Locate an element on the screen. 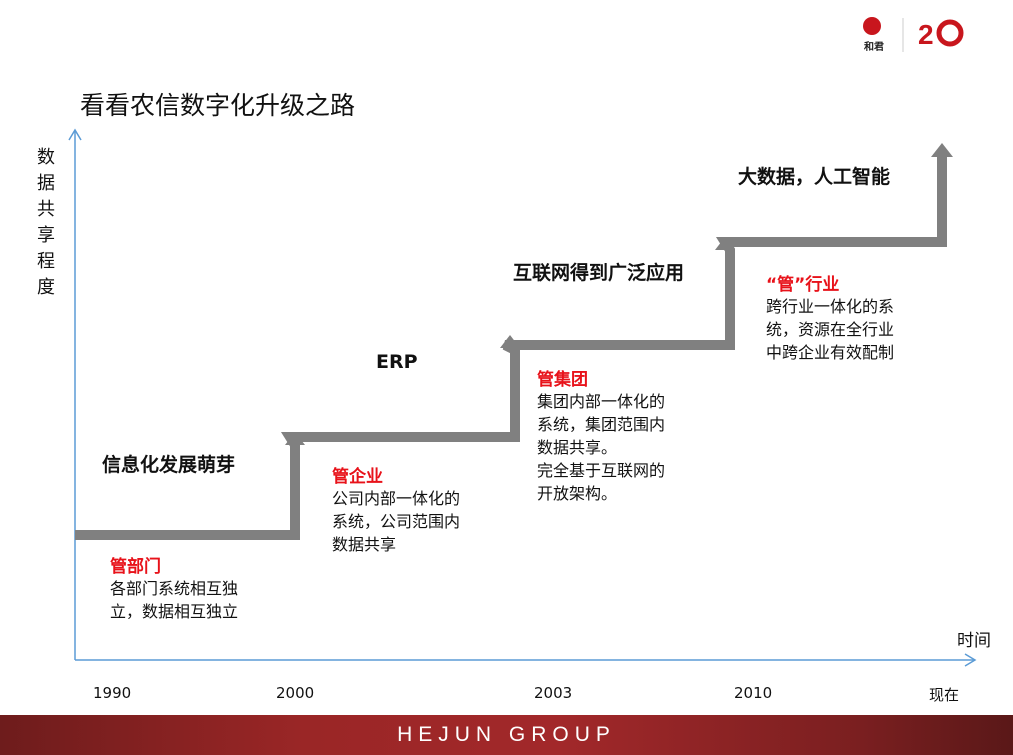 The image size is (1013, 755). desc-line: 完全基于互联网的 is located at coordinates (601, 470).